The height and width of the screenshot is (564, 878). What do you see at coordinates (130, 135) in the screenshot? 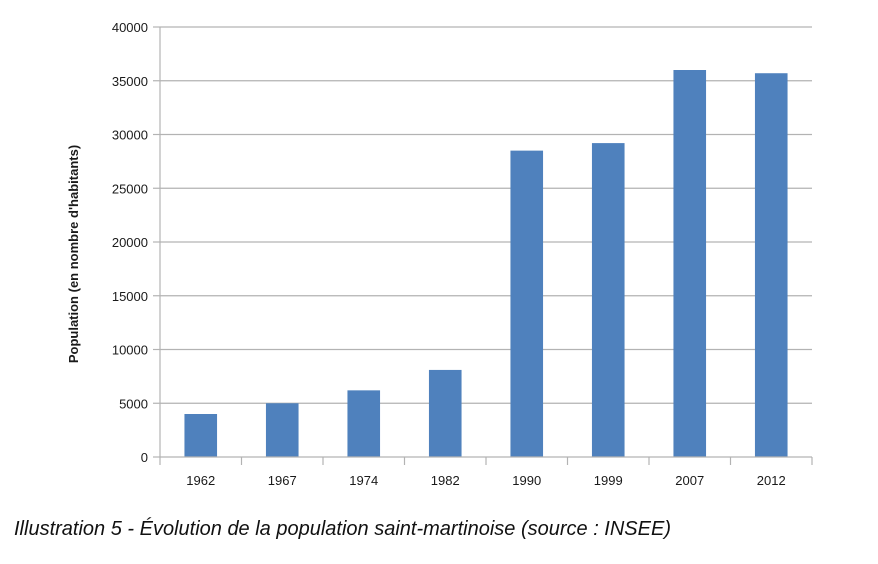
I see `y-tick-label: 30000` at bounding box center [130, 135].